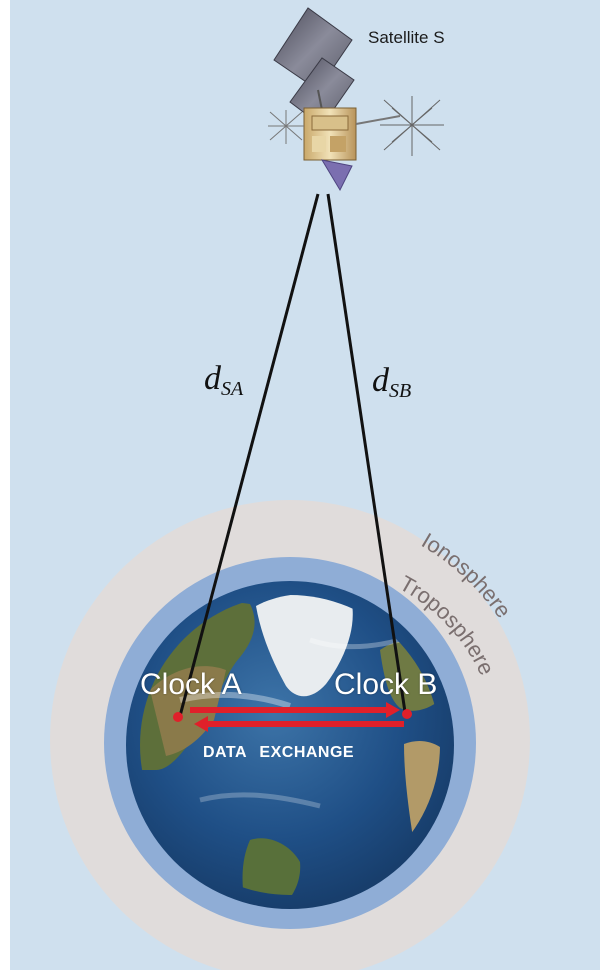  I want to click on distance-symbol-sa: d, so click(212, 378).